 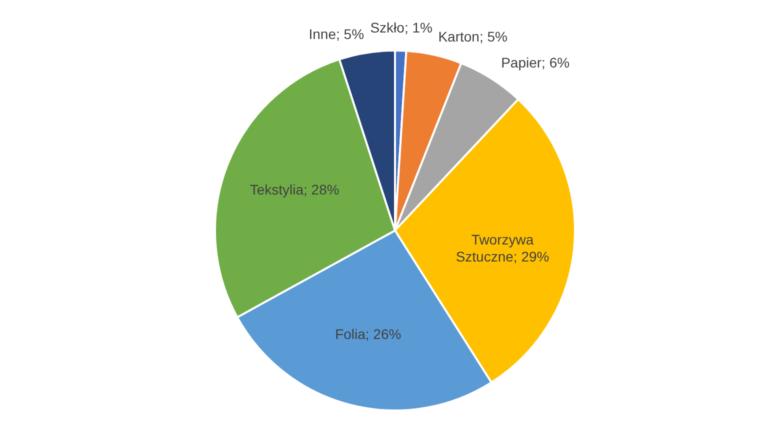 I want to click on slice-label: Folia; 26%, so click(x=368, y=334).